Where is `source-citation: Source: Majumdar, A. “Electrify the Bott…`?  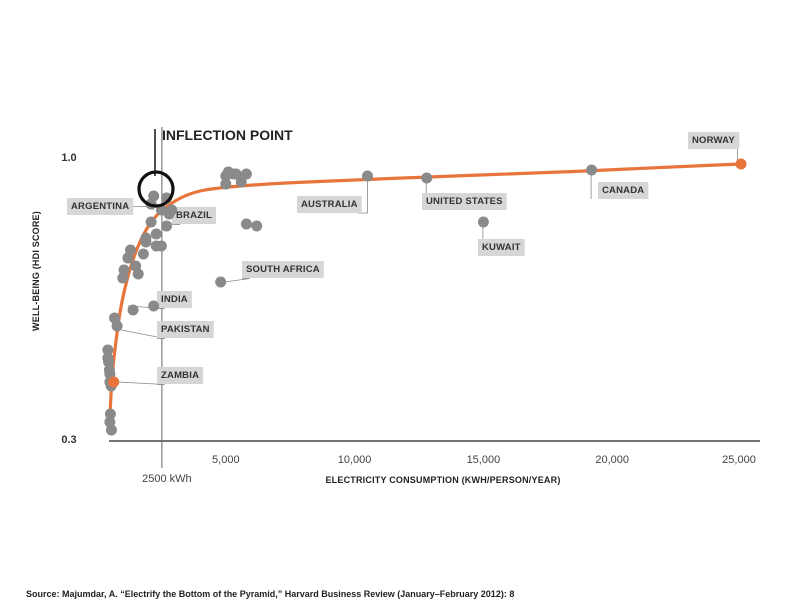
source-citation: Source: Majumdar, A. “Electrify the Bott… is located at coordinates (270, 594).